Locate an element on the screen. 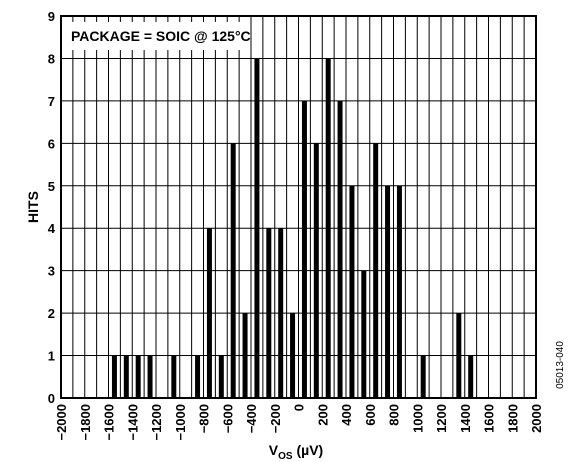 Image resolution: width=569 pixels, height=462 pixels. x-tick-label: −1800 is located at coordinates (85, 422).